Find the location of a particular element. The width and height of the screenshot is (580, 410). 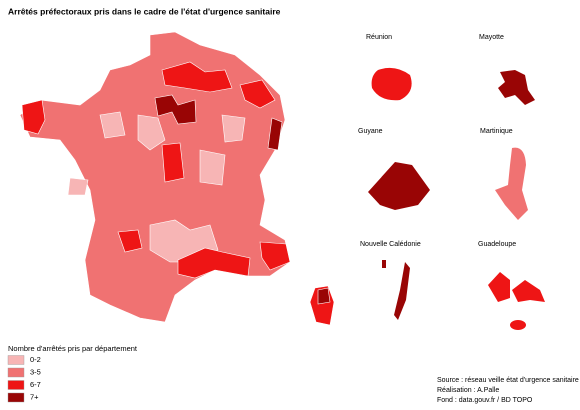

legend-label: 7+ is located at coordinates (34, 396).